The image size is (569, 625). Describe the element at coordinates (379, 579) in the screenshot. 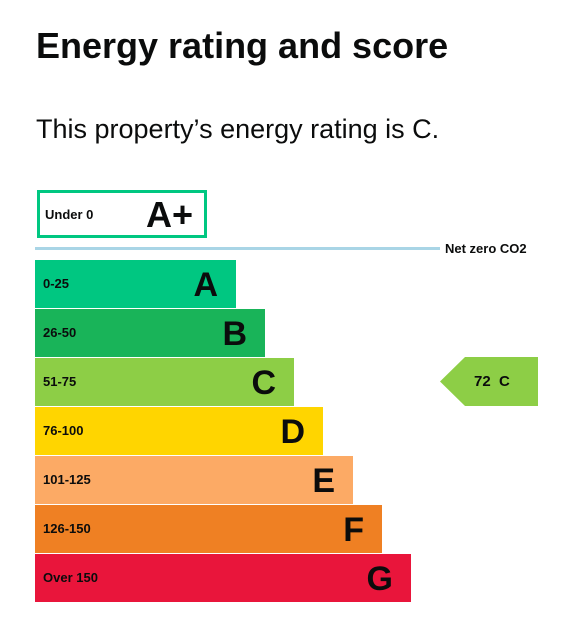

I see `band-g-letter: G` at that location.